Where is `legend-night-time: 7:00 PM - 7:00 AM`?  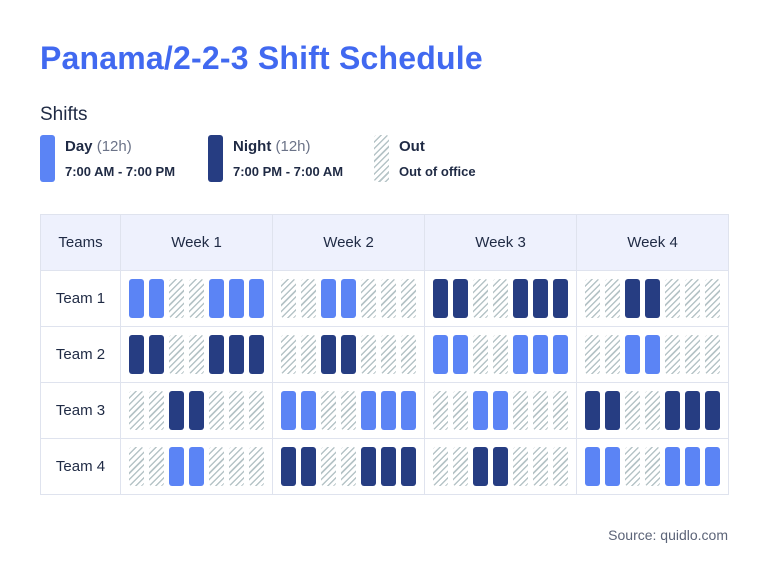 legend-night-time: 7:00 PM - 7:00 AM is located at coordinates (288, 171).